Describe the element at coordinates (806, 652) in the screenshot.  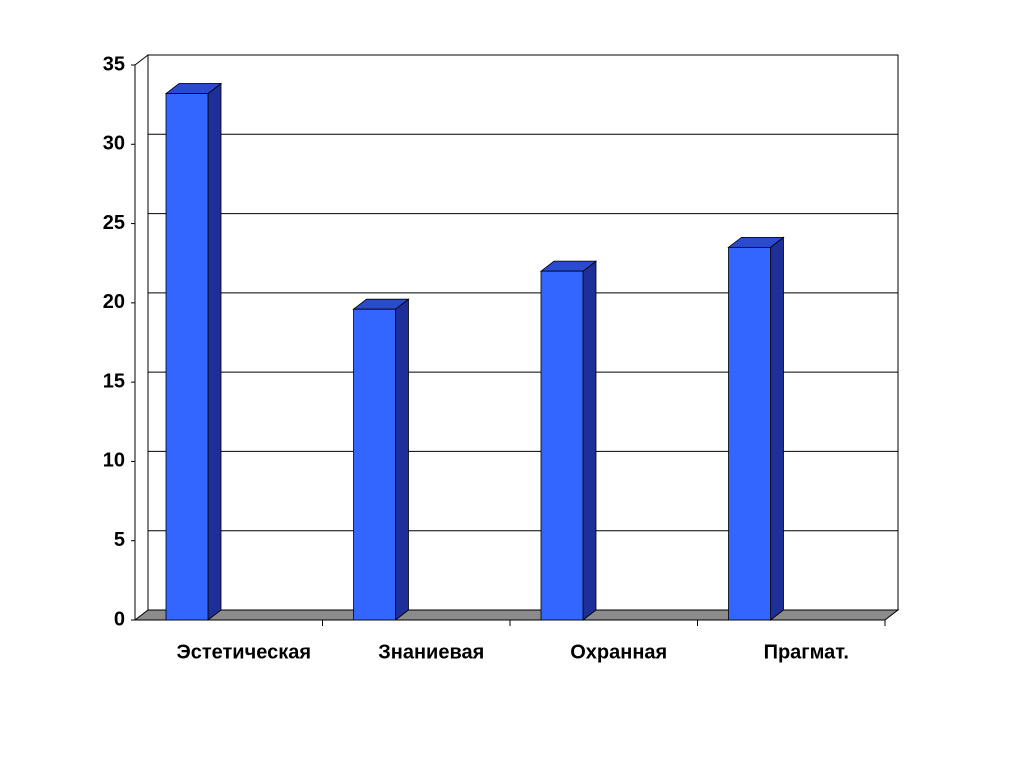
I see `x-tick-label: Прагмат.` at that location.